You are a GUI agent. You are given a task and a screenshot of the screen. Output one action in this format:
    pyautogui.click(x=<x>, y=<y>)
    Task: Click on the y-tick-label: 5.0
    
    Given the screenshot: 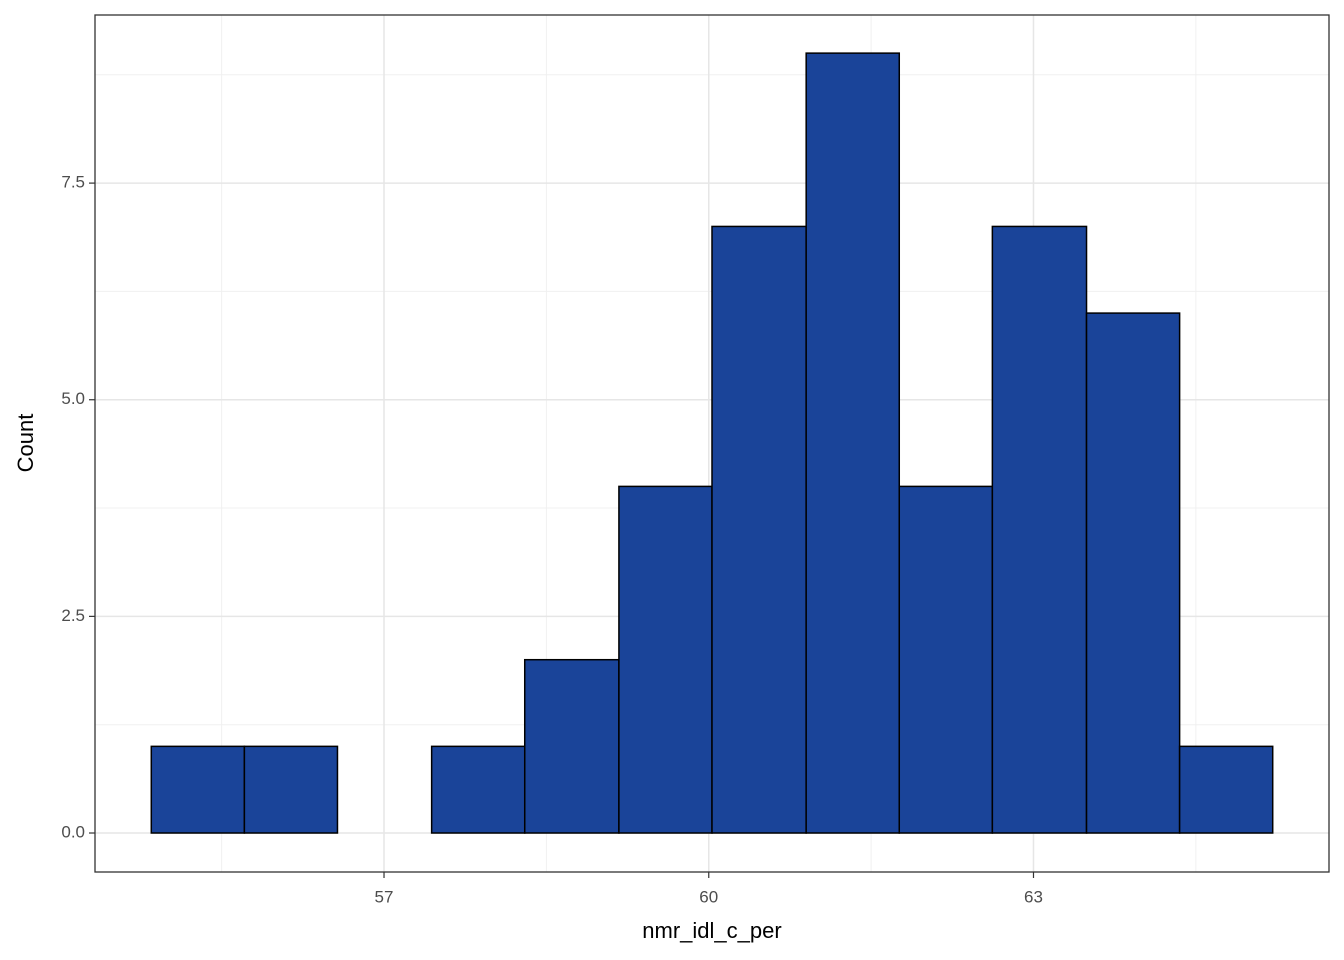 What is the action you would take?
    pyautogui.click(x=73, y=398)
    